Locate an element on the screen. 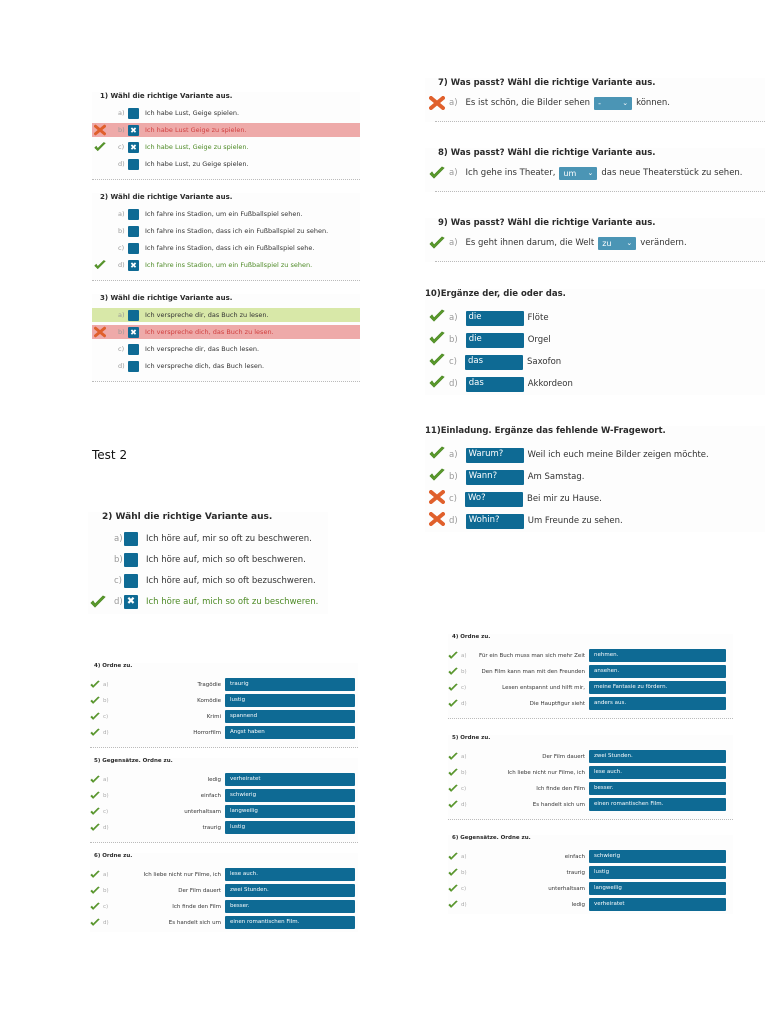 This screenshot has width=768, height=1024. sentence-before: Es geht ihnen darum, die Welt is located at coordinates (530, 243).